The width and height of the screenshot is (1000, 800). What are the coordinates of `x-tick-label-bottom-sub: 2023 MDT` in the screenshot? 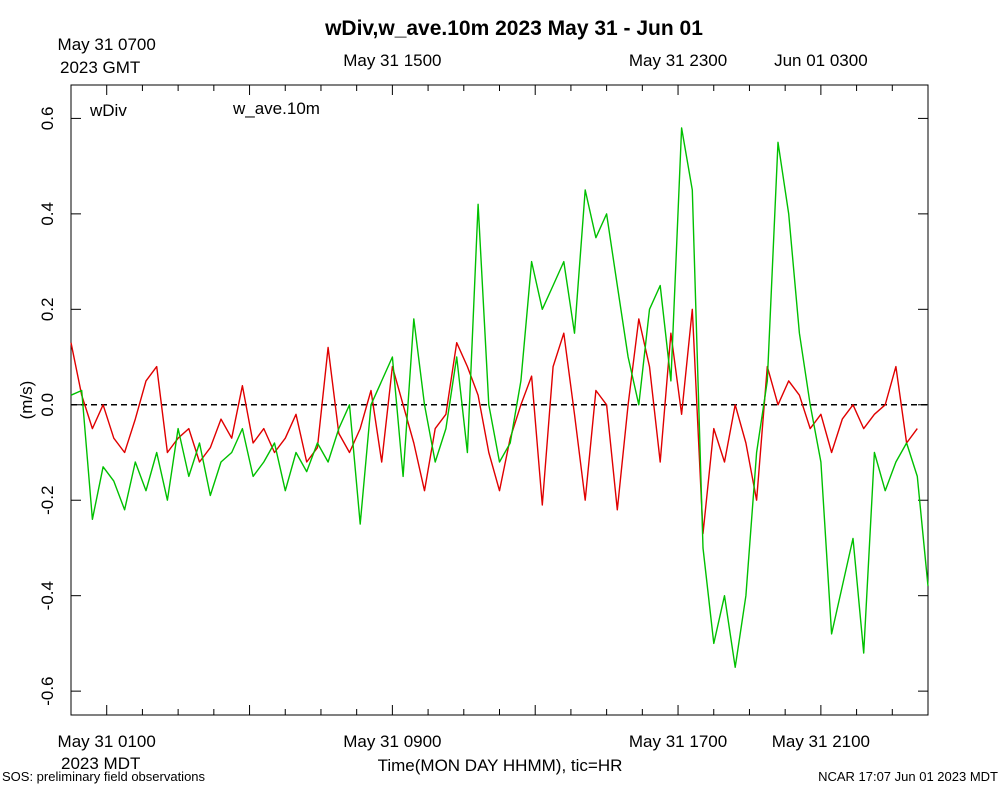 It's located at (100, 763).